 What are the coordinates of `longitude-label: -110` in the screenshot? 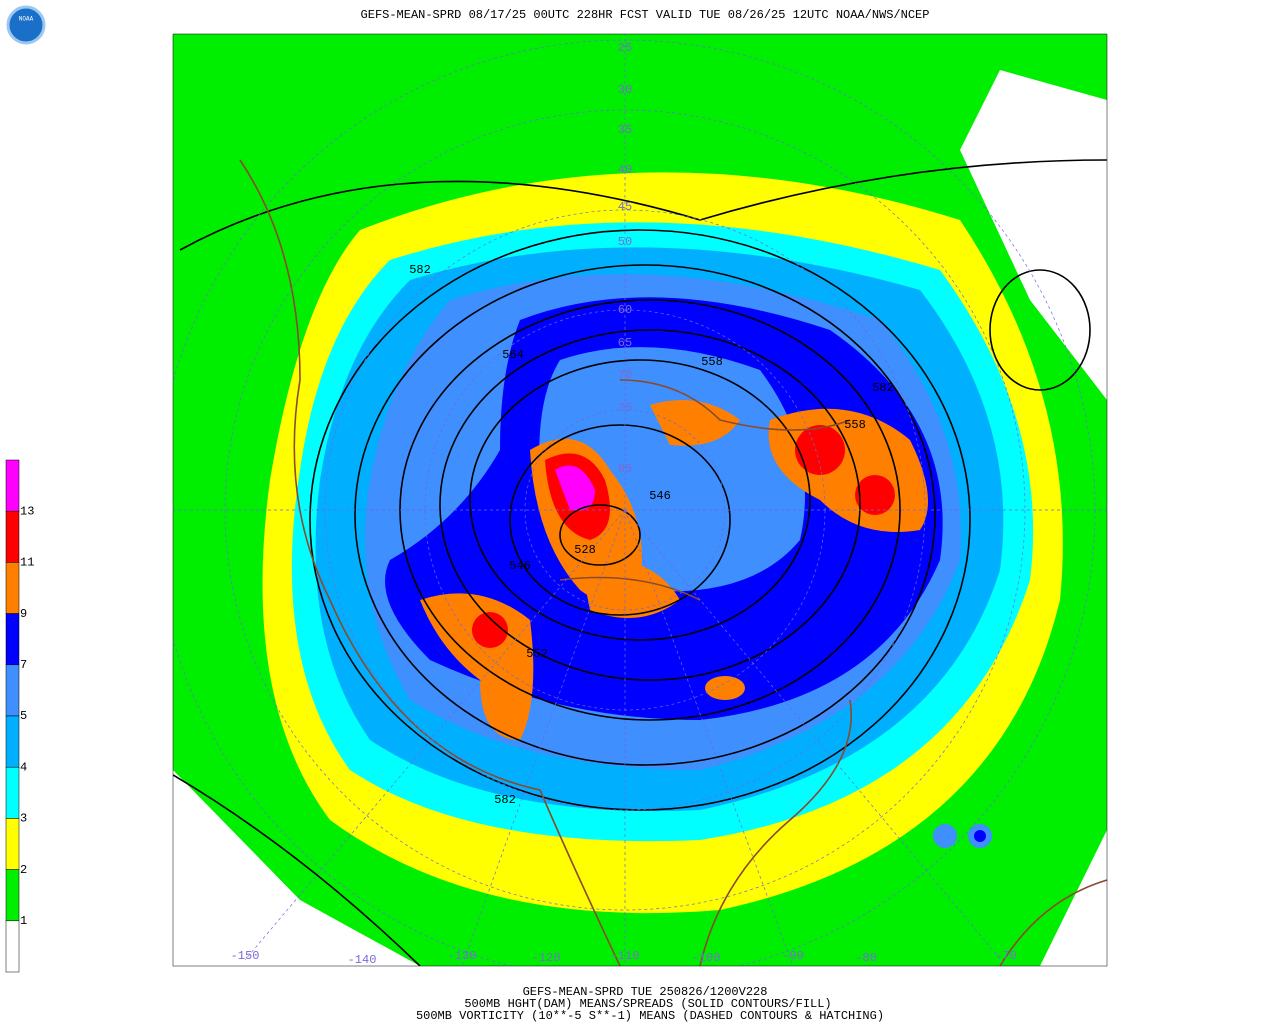 It's located at (625, 956).